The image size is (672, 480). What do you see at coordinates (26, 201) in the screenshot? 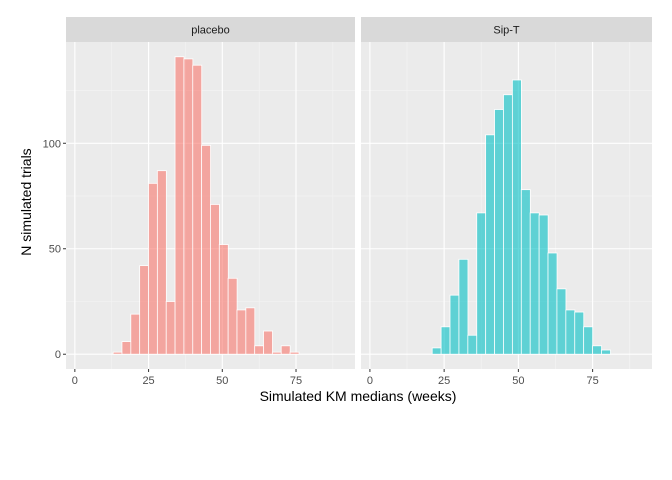
I see `y-axis-title: N simulated trials` at bounding box center [26, 201].